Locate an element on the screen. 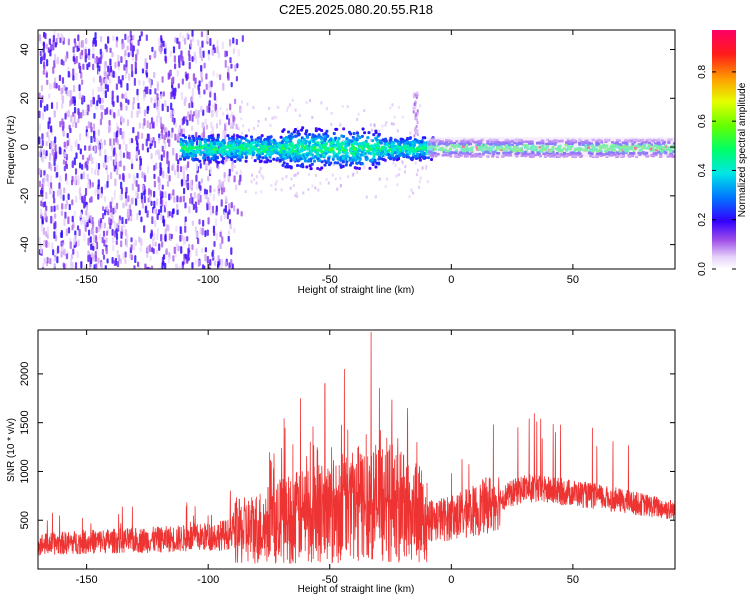 The image size is (750, 600). spectrogram-x-axis-label: Height of straight line (km) is located at coordinates (356, 290).